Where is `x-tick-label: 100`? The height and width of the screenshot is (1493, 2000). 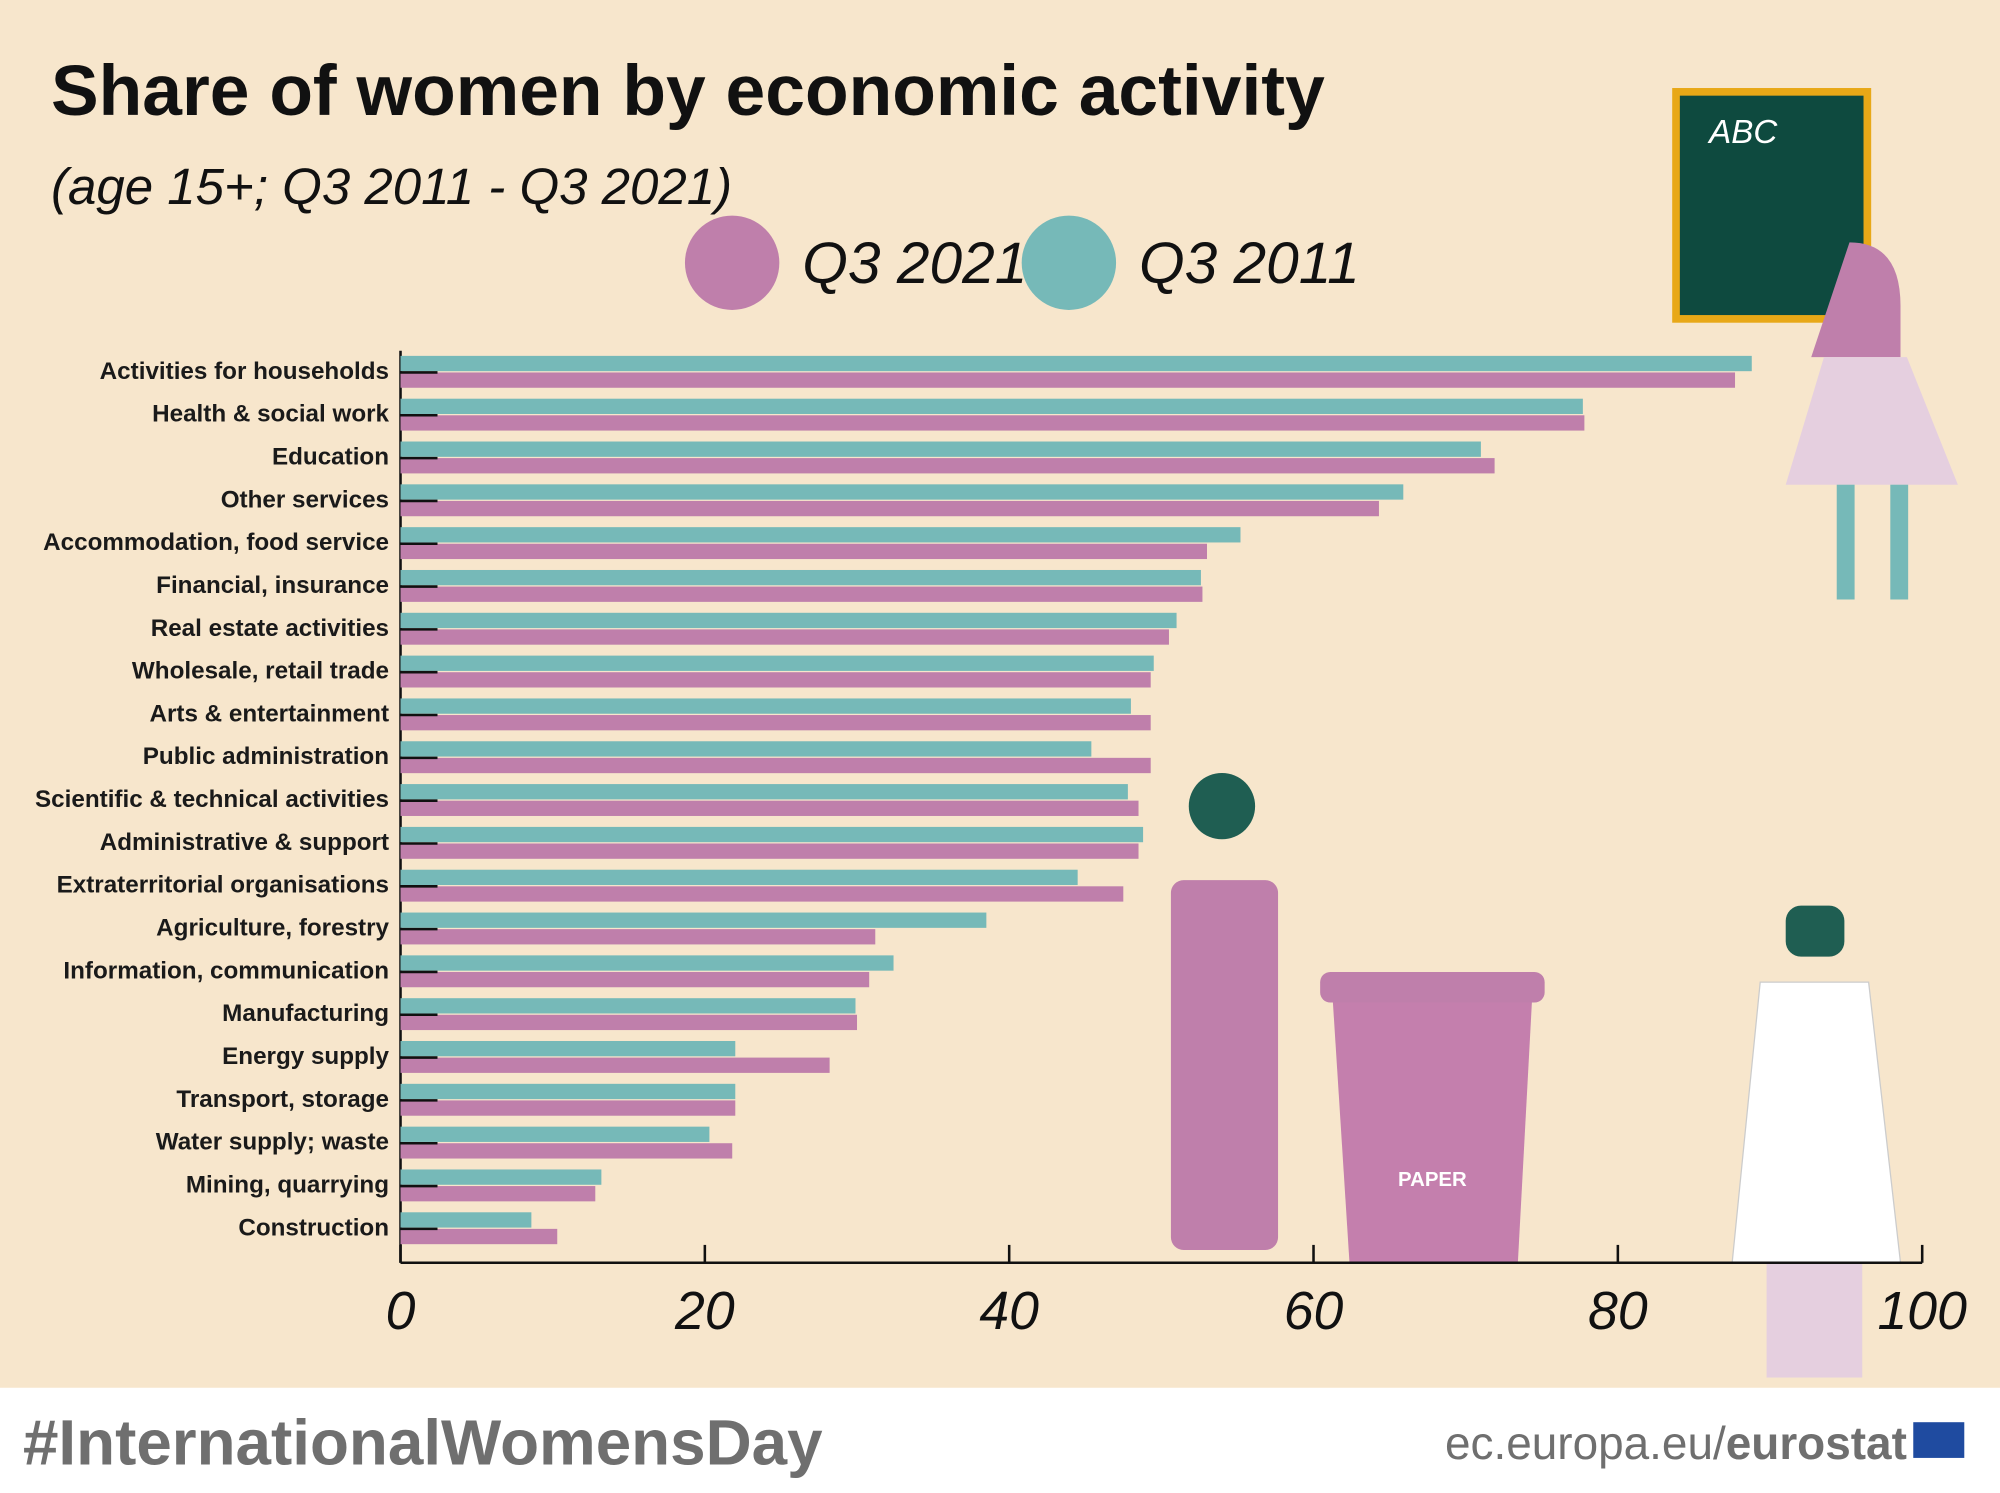
x-tick-label: 100 is located at coordinates (1923, 1311).